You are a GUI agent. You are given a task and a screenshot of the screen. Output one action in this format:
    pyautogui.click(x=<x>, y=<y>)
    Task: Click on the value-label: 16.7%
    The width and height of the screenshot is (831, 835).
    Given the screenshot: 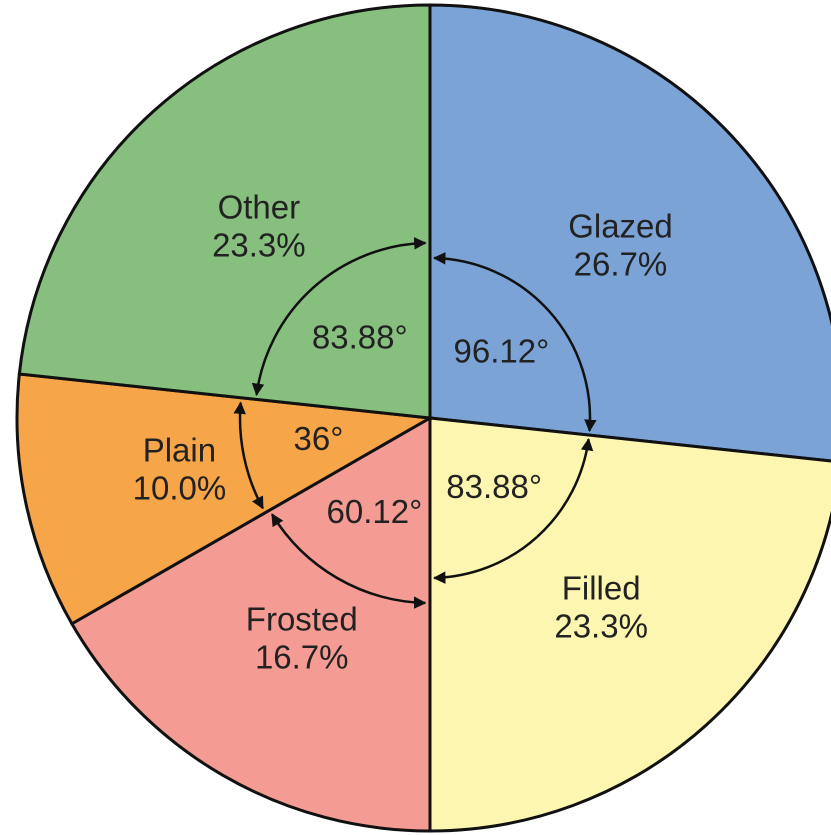 What is the action you would take?
    pyautogui.click(x=302, y=656)
    